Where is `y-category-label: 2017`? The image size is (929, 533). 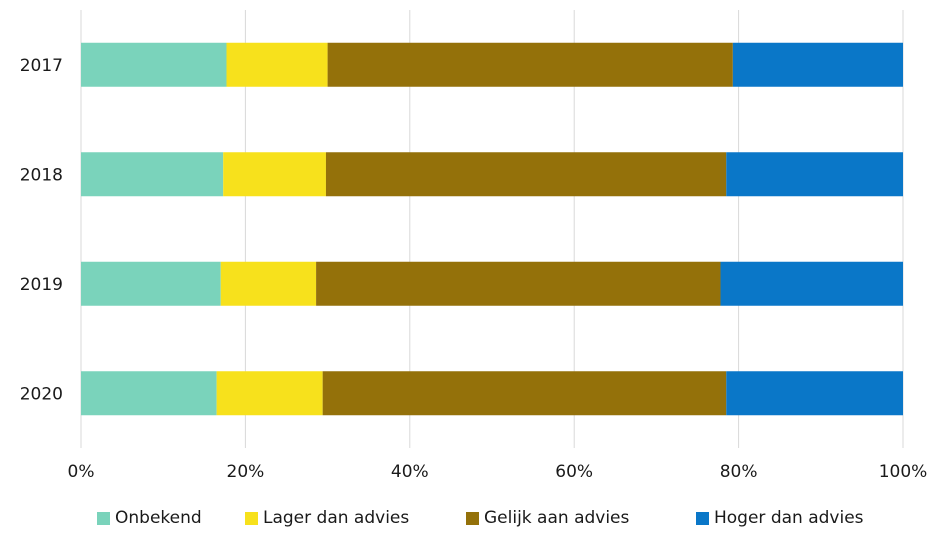
y-category-label: 2017 is located at coordinates (41, 66).